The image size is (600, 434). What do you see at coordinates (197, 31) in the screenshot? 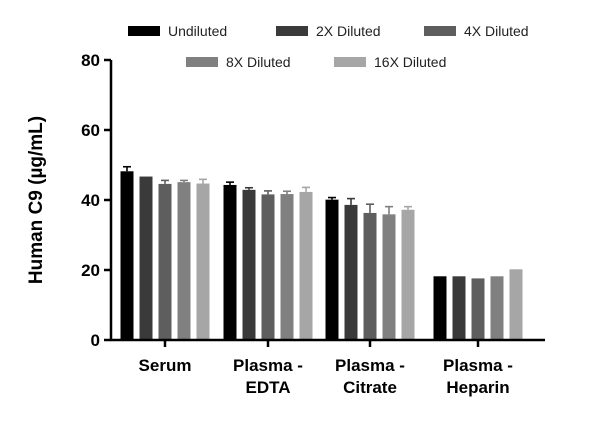
I see `legend-label: Undiluted` at bounding box center [197, 31].